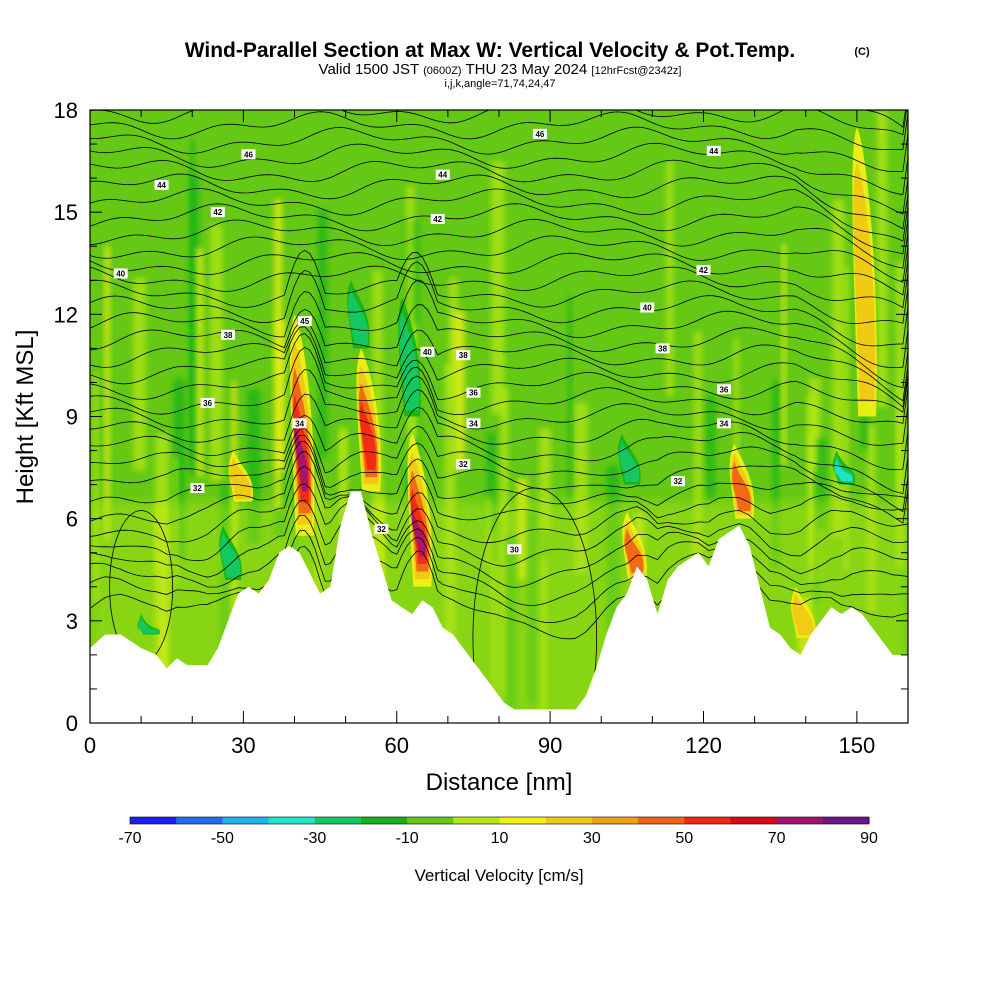 Image resolution: width=1000 pixels, height=1000 pixels. Describe the element at coordinates (222, 838) in the screenshot. I see `colorbar-tick-label: -50` at that location.